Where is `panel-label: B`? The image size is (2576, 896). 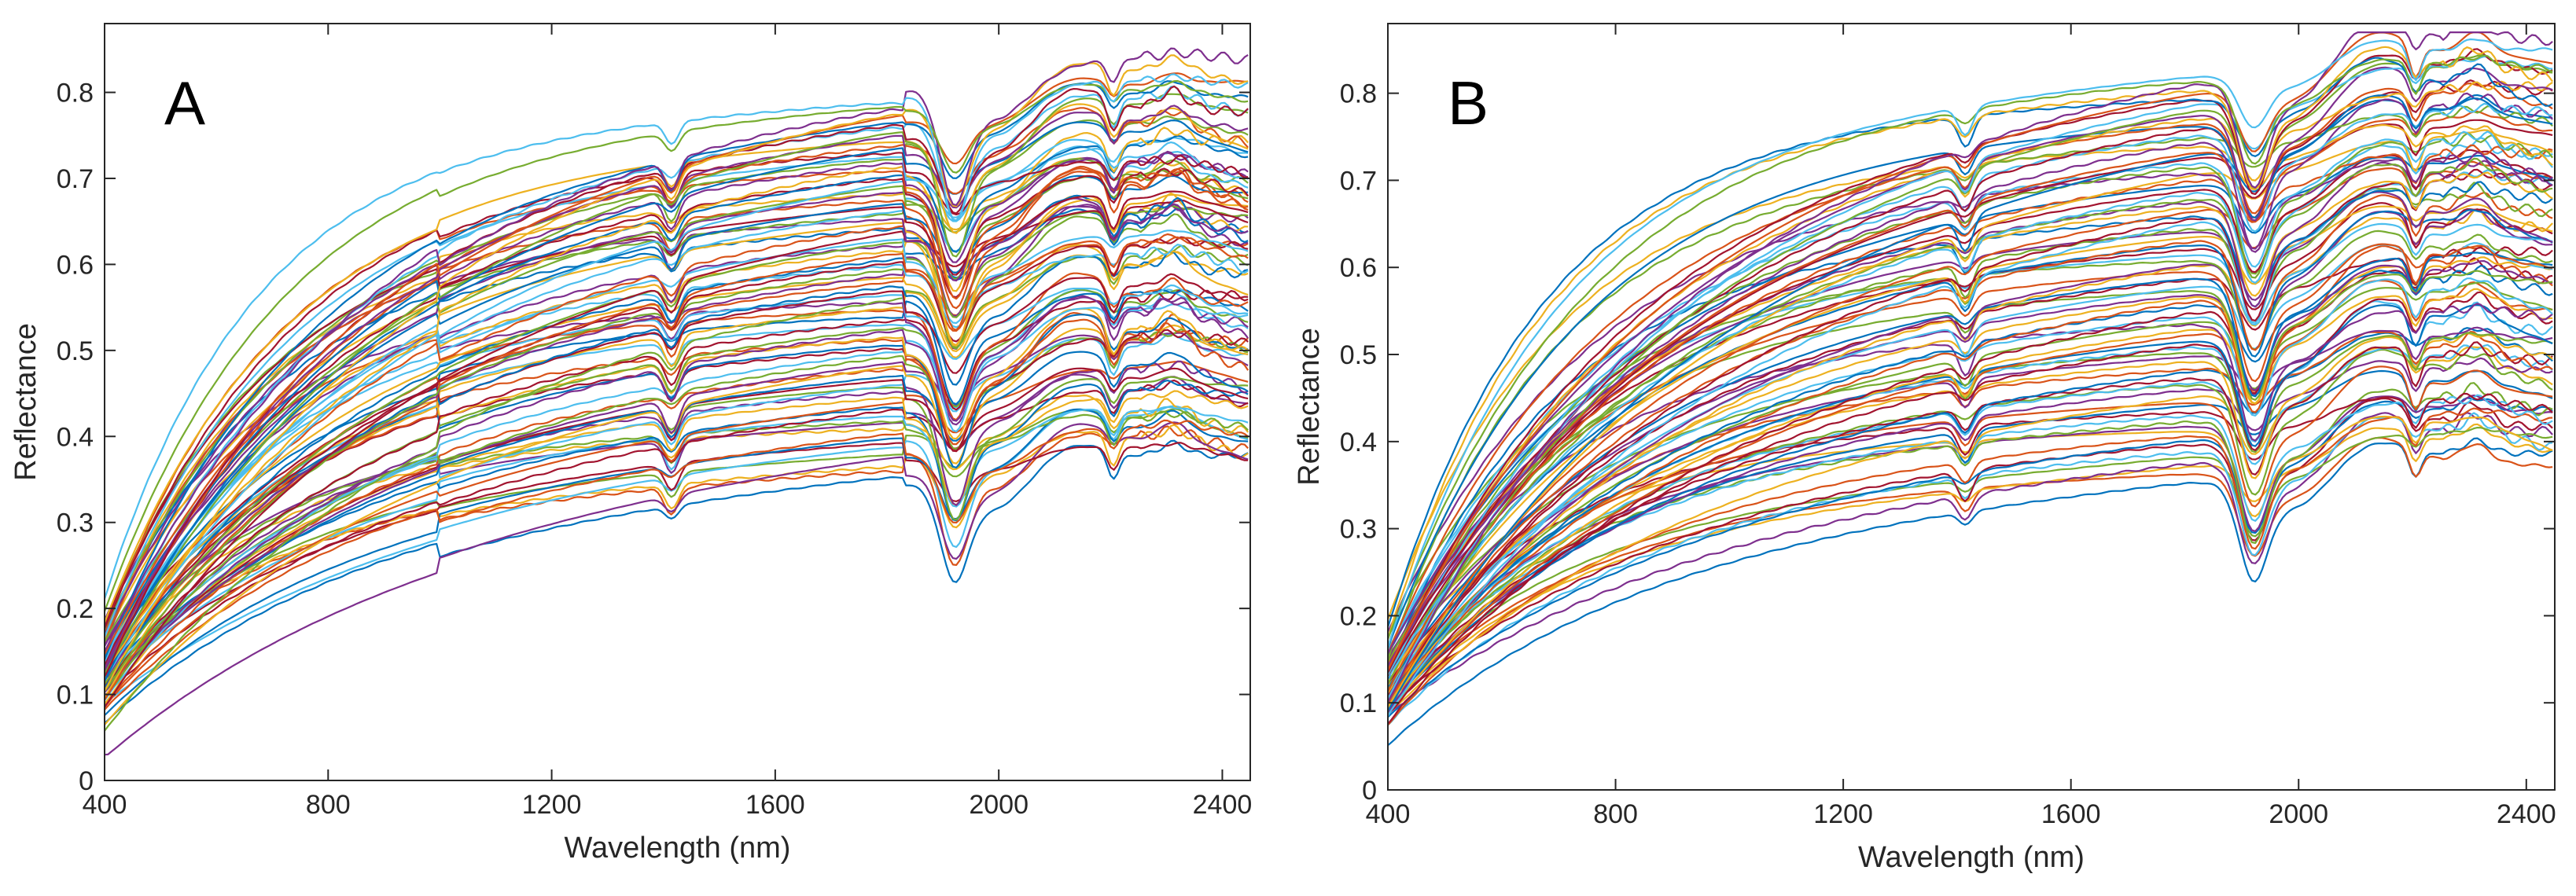 panel-label: B is located at coordinates (1469, 103).